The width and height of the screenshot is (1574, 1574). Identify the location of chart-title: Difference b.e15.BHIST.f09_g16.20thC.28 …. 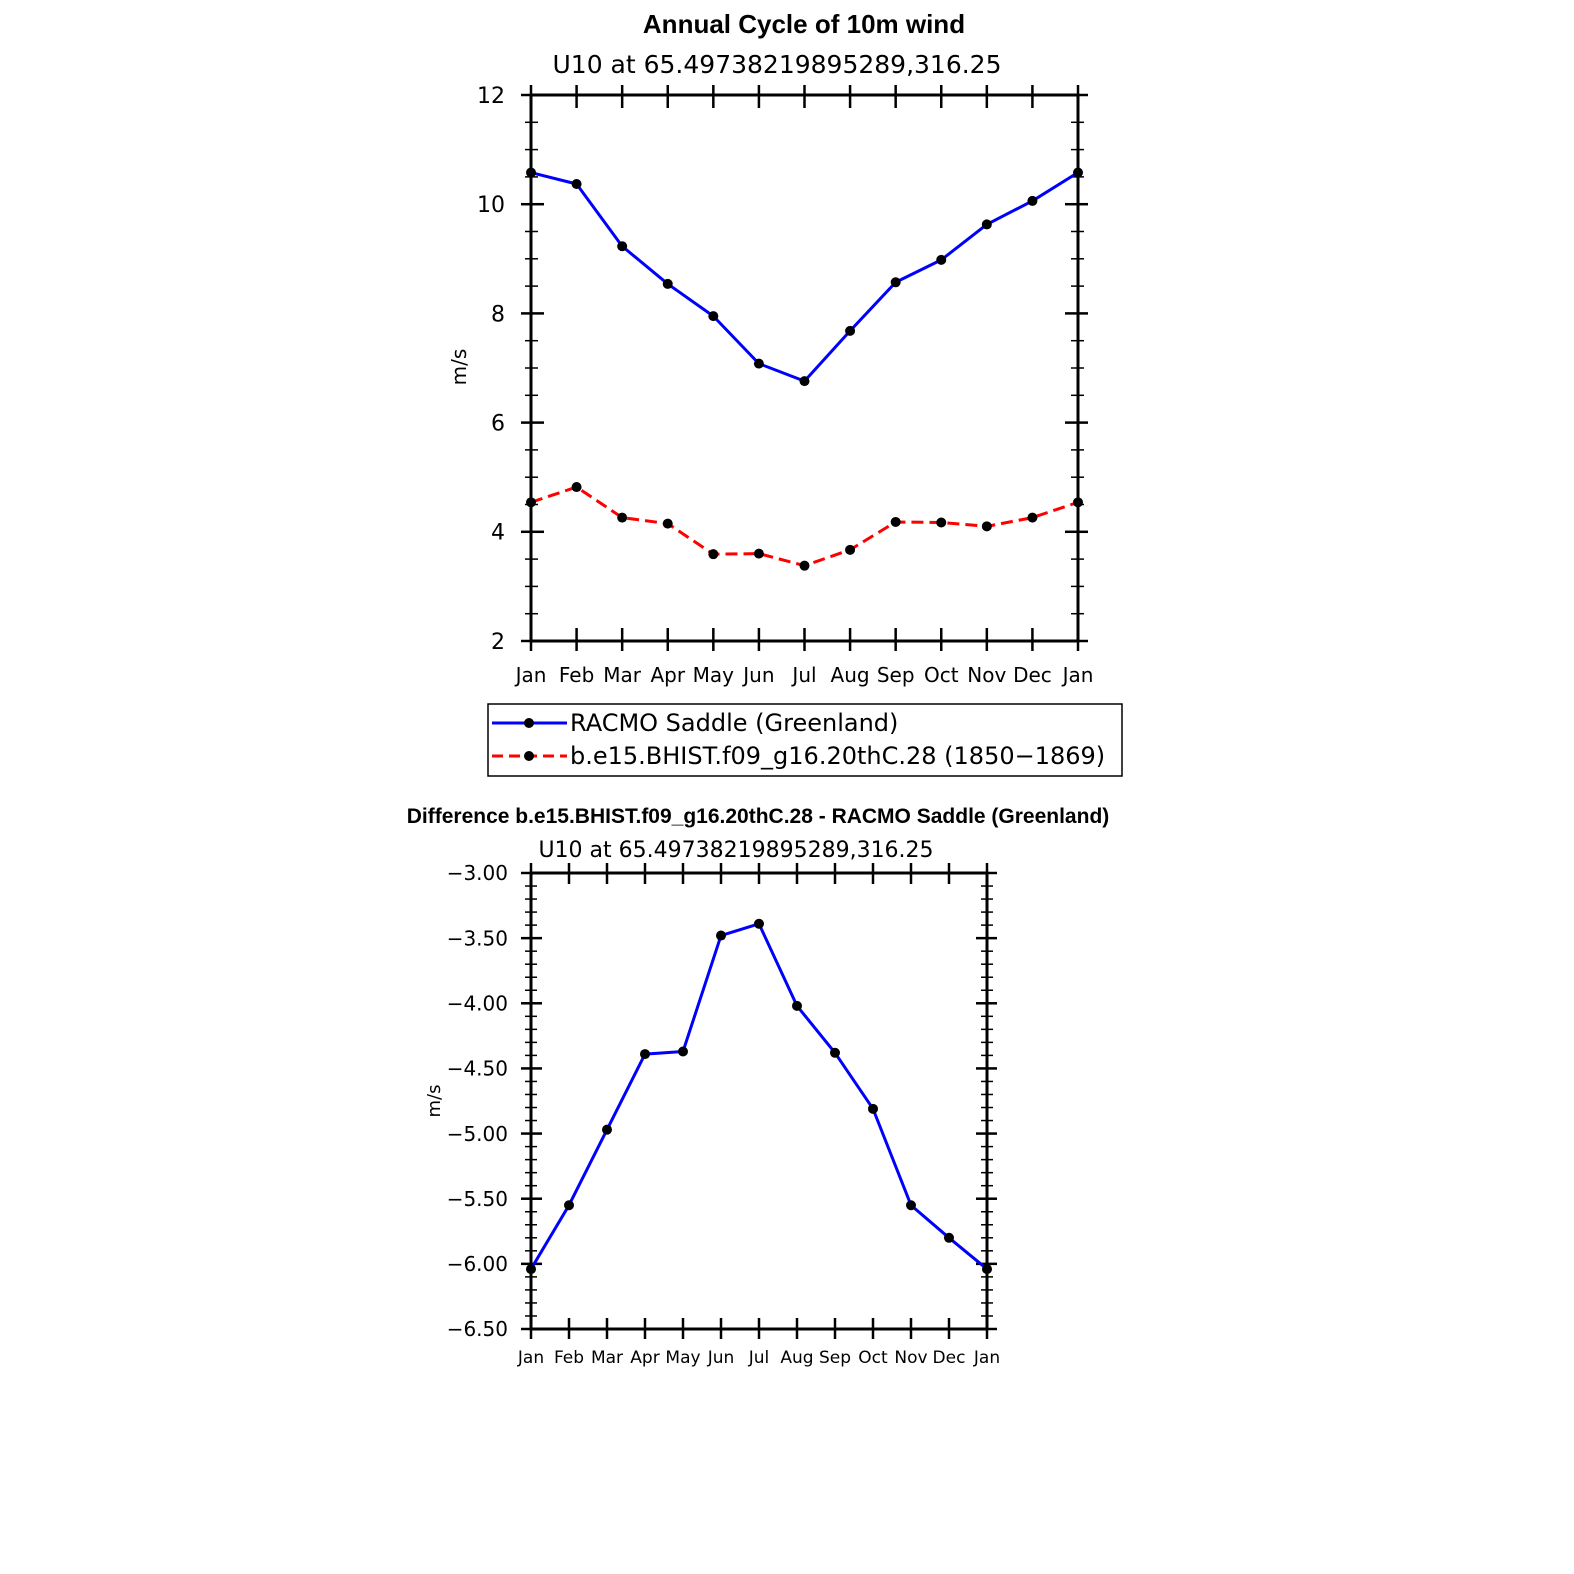
(758, 816).